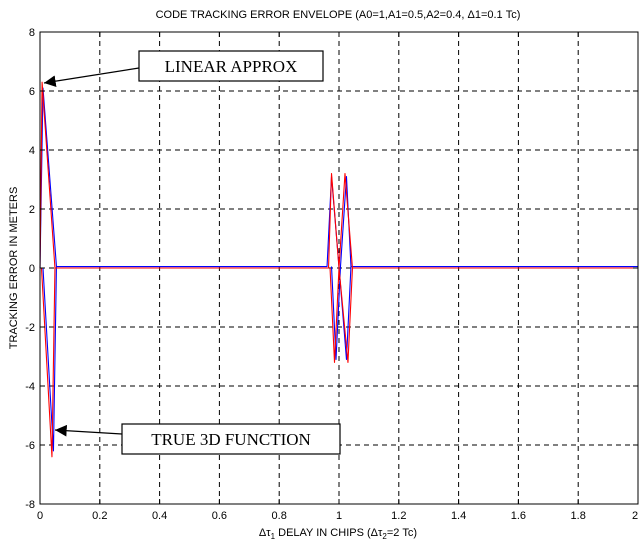 This screenshot has height=542, width=640. I want to click on y-tick-label: 6, so click(32, 92).